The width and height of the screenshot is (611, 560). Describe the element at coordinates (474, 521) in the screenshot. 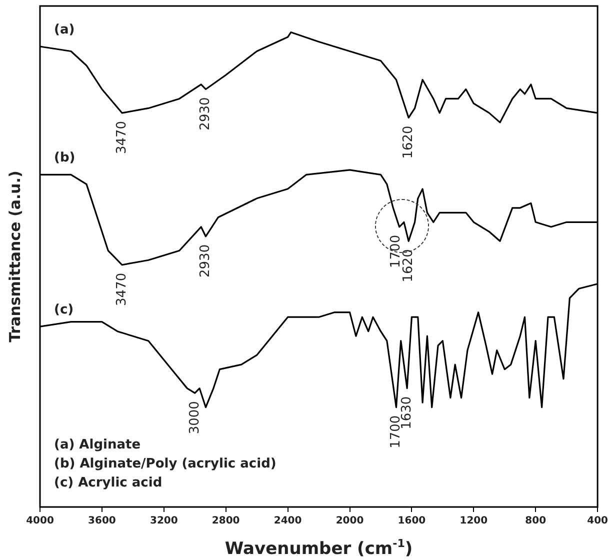

I see `x-tick-label: 1200` at that location.